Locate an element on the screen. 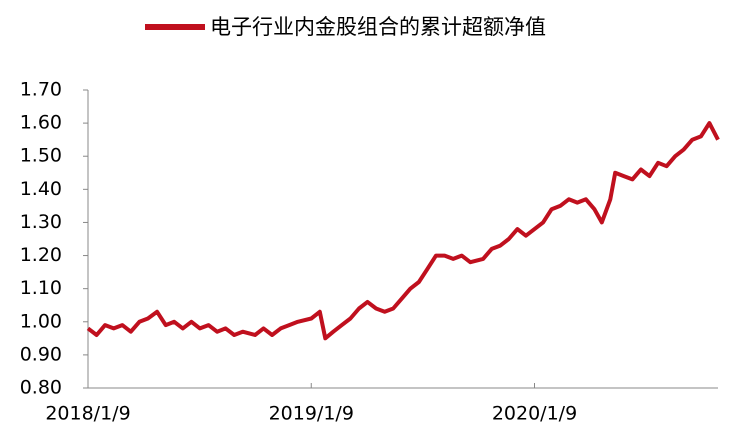 The width and height of the screenshot is (729, 435). y-tick-label: 1.70 is located at coordinates (41, 90).